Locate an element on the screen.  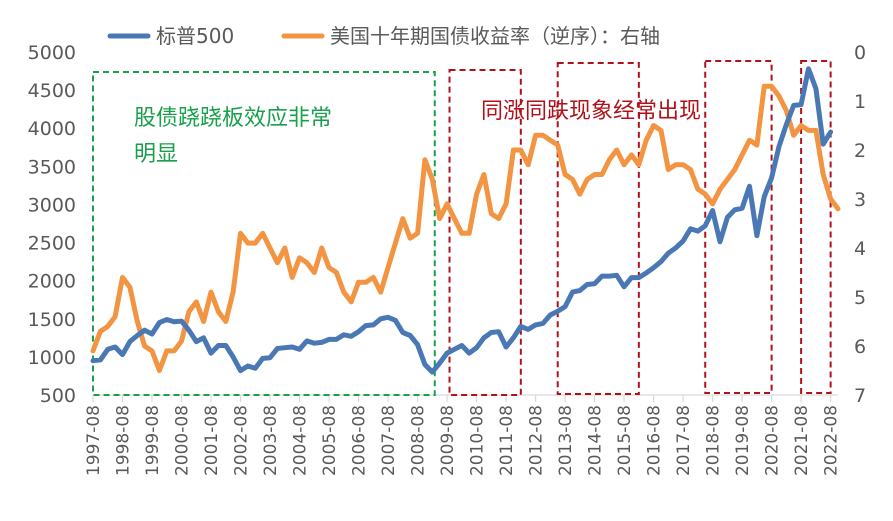
y-right-tick-label: 3 is located at coordinates (860, 200).